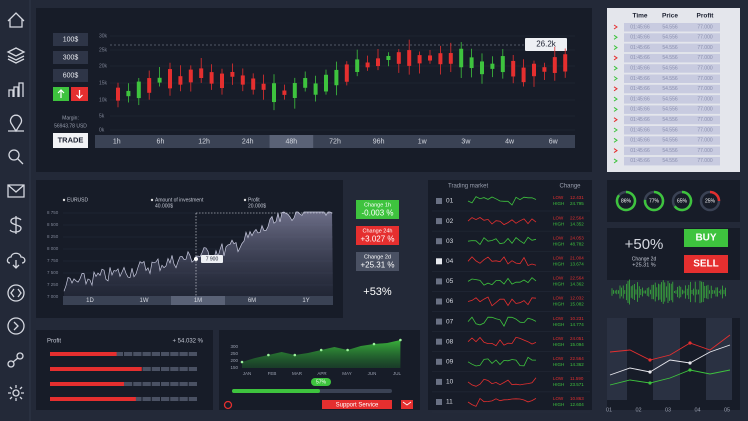  Describe the element at coordinates (558, 378) in the screenshot. I see `label: LOW` at that location.